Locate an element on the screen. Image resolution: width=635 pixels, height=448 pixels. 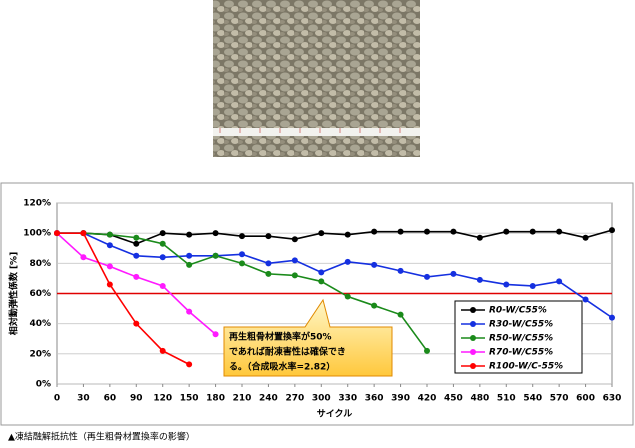
x-tick-label: 120 is located at coordinates (162, 399).